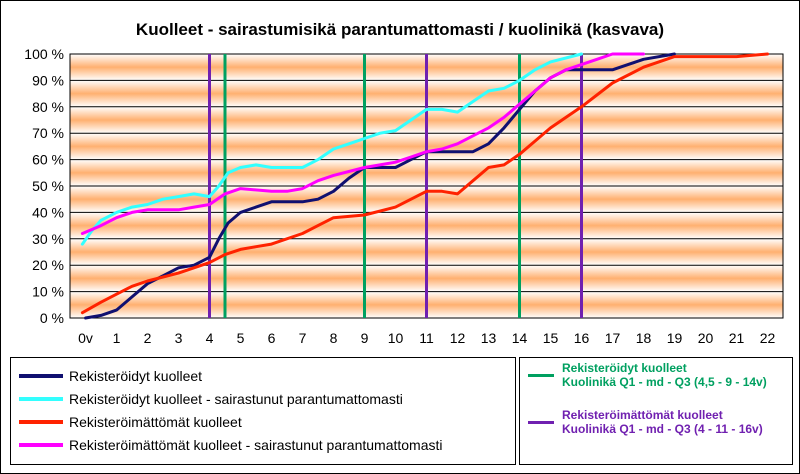 Image resolution: width=800 pixels, height=474 pixels. What do you see at coordinates (85, 338) in the screenshot?
I see `x-tick-label: 0v` at bounding box center [85, 338].